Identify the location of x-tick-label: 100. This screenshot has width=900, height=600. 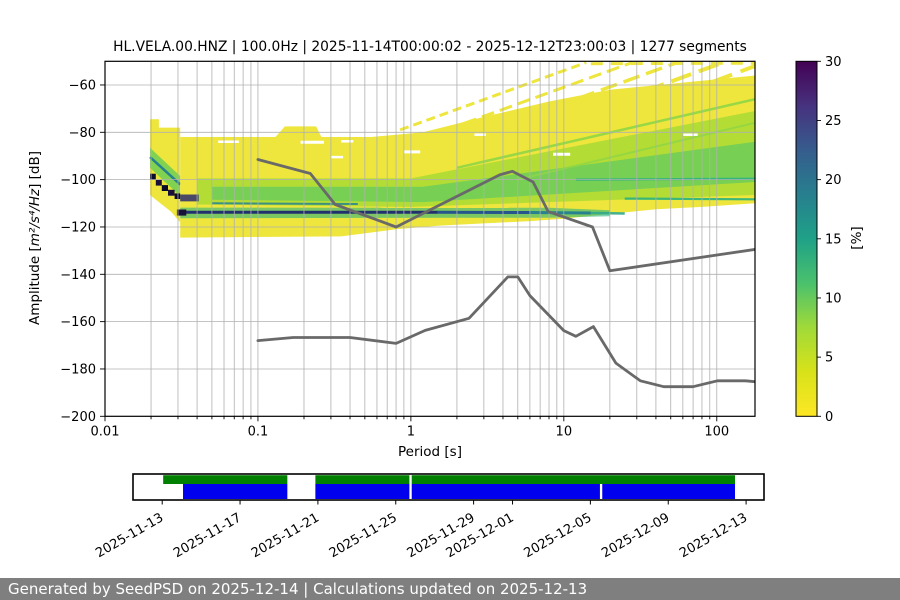
(716, 431).